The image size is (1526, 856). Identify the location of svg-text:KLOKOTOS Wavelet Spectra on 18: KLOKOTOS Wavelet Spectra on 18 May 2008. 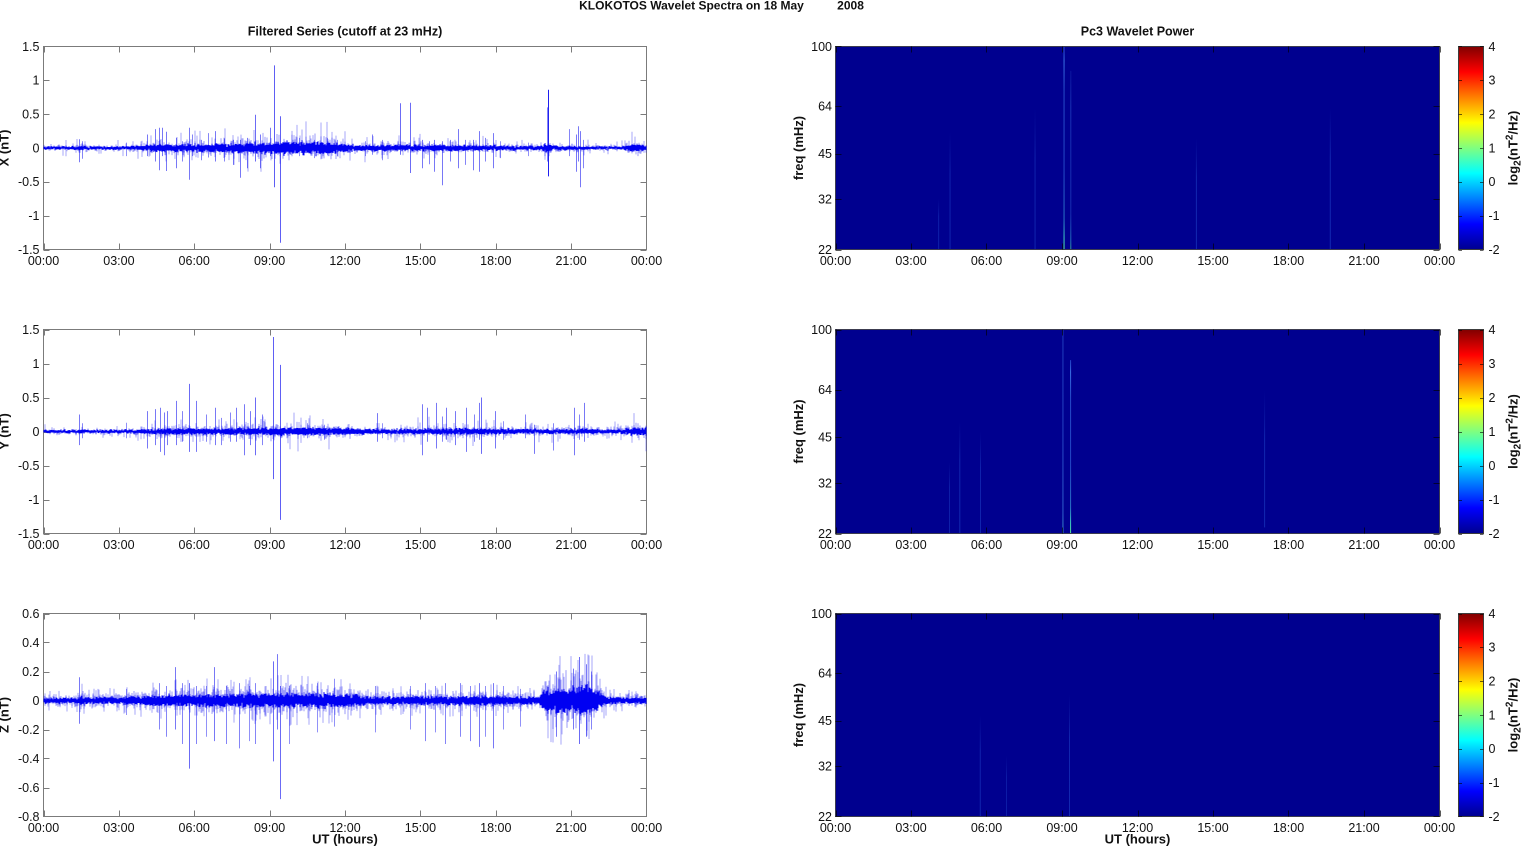
(721, 6).